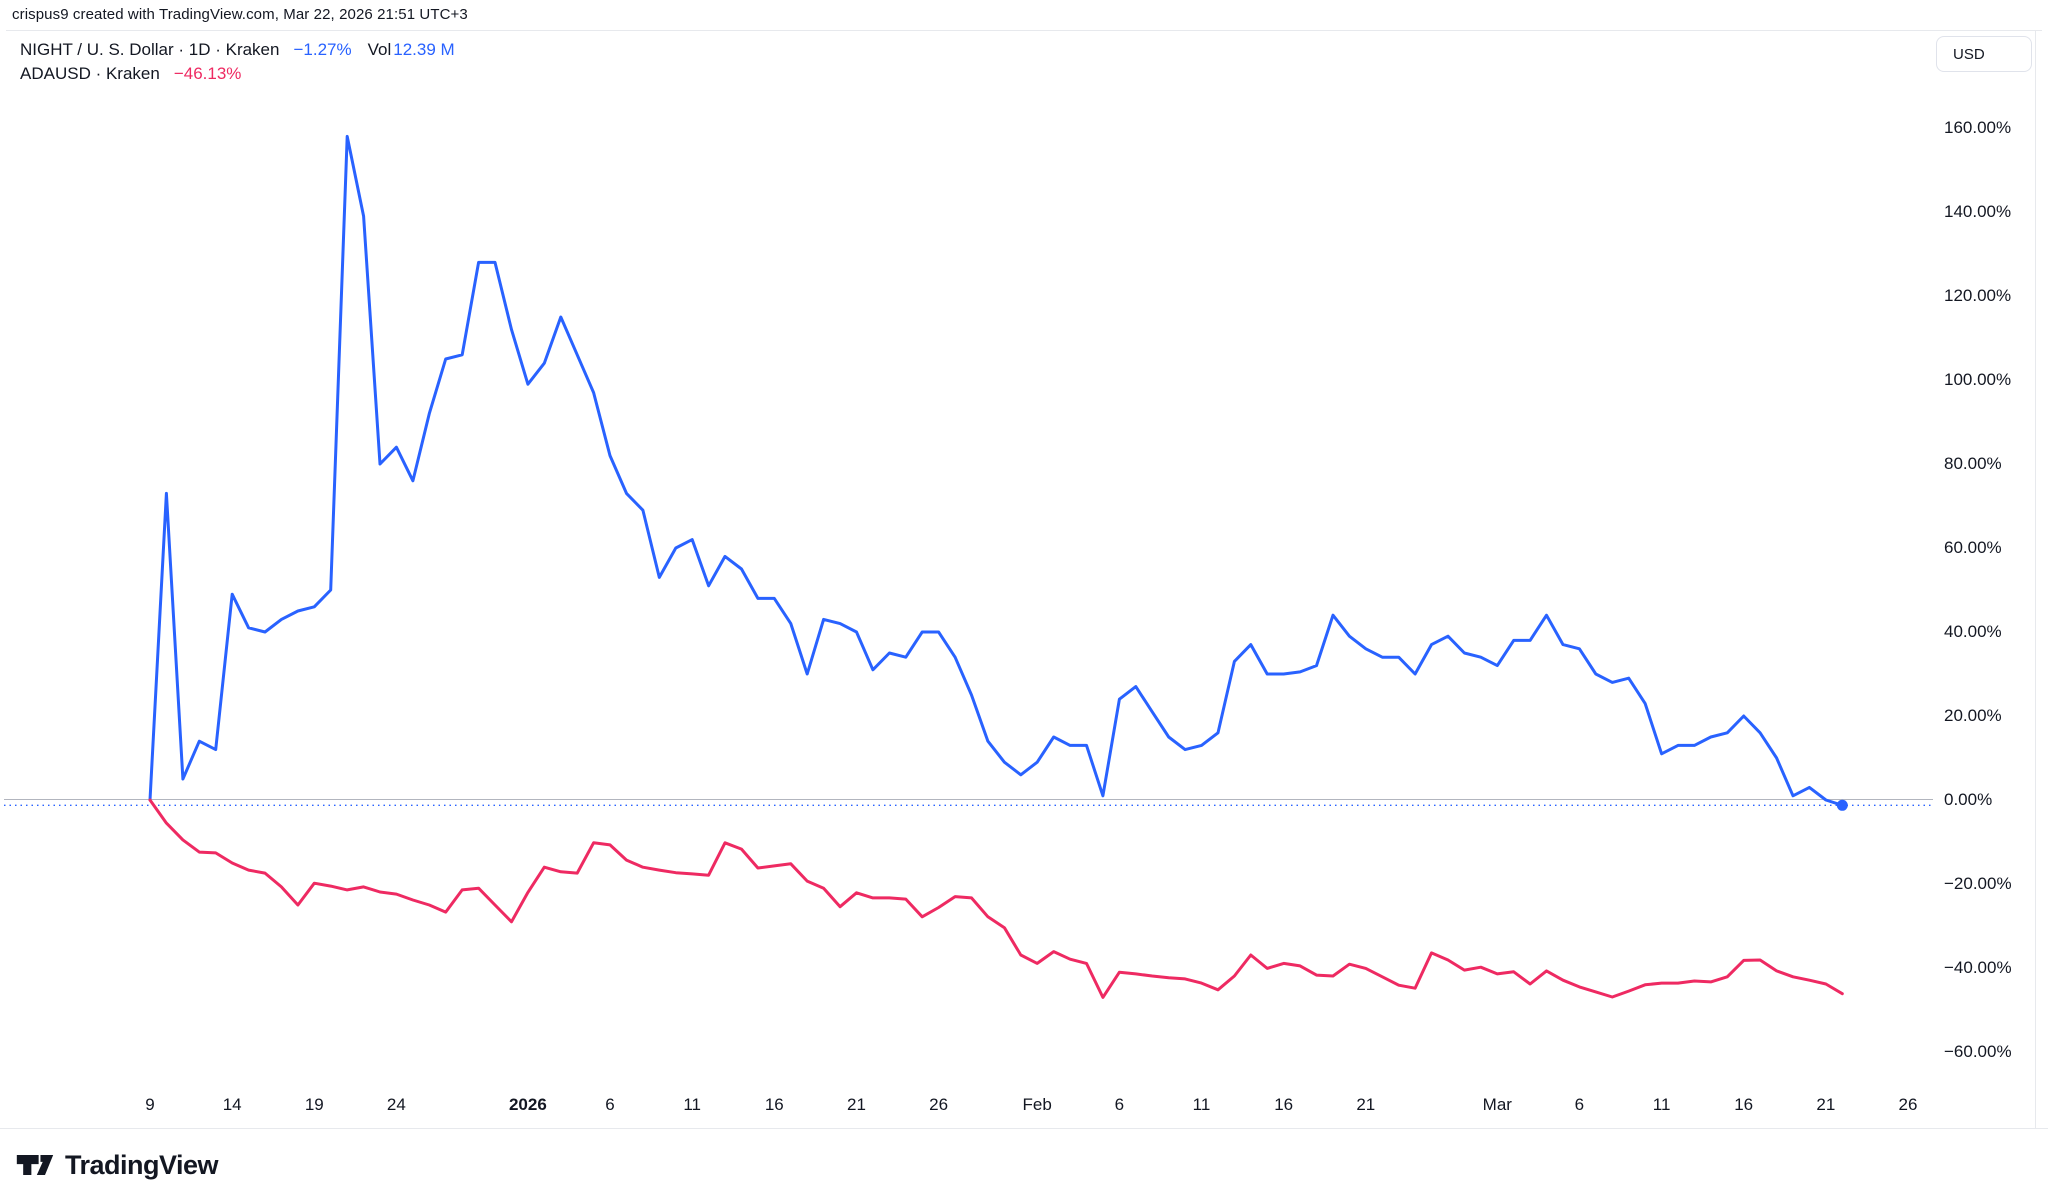  I want to click on night-symbol-label: NIGHT / U. S. Dollar · 1D · Kraken, so click(150, 49).